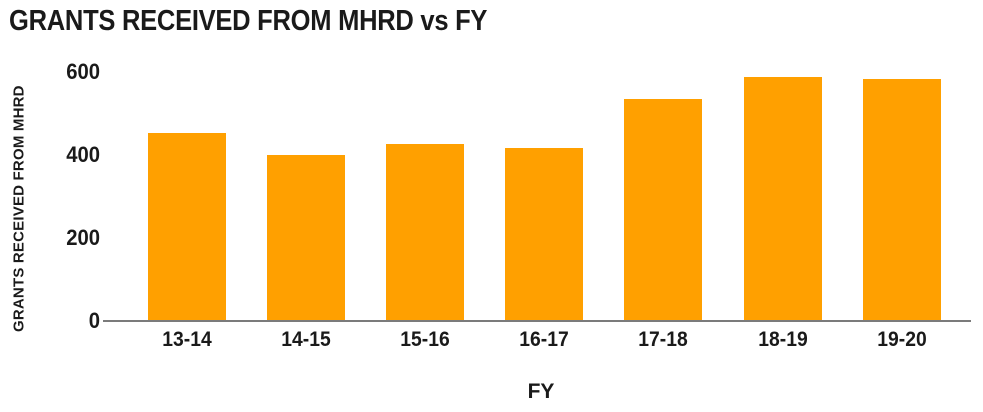 The width and height of the screenshot is (983, 412). What do you see at coordinates (425, 339) in the screenshot?
I see `x-tick-label: 15-16` at bounding box center [425, 339].